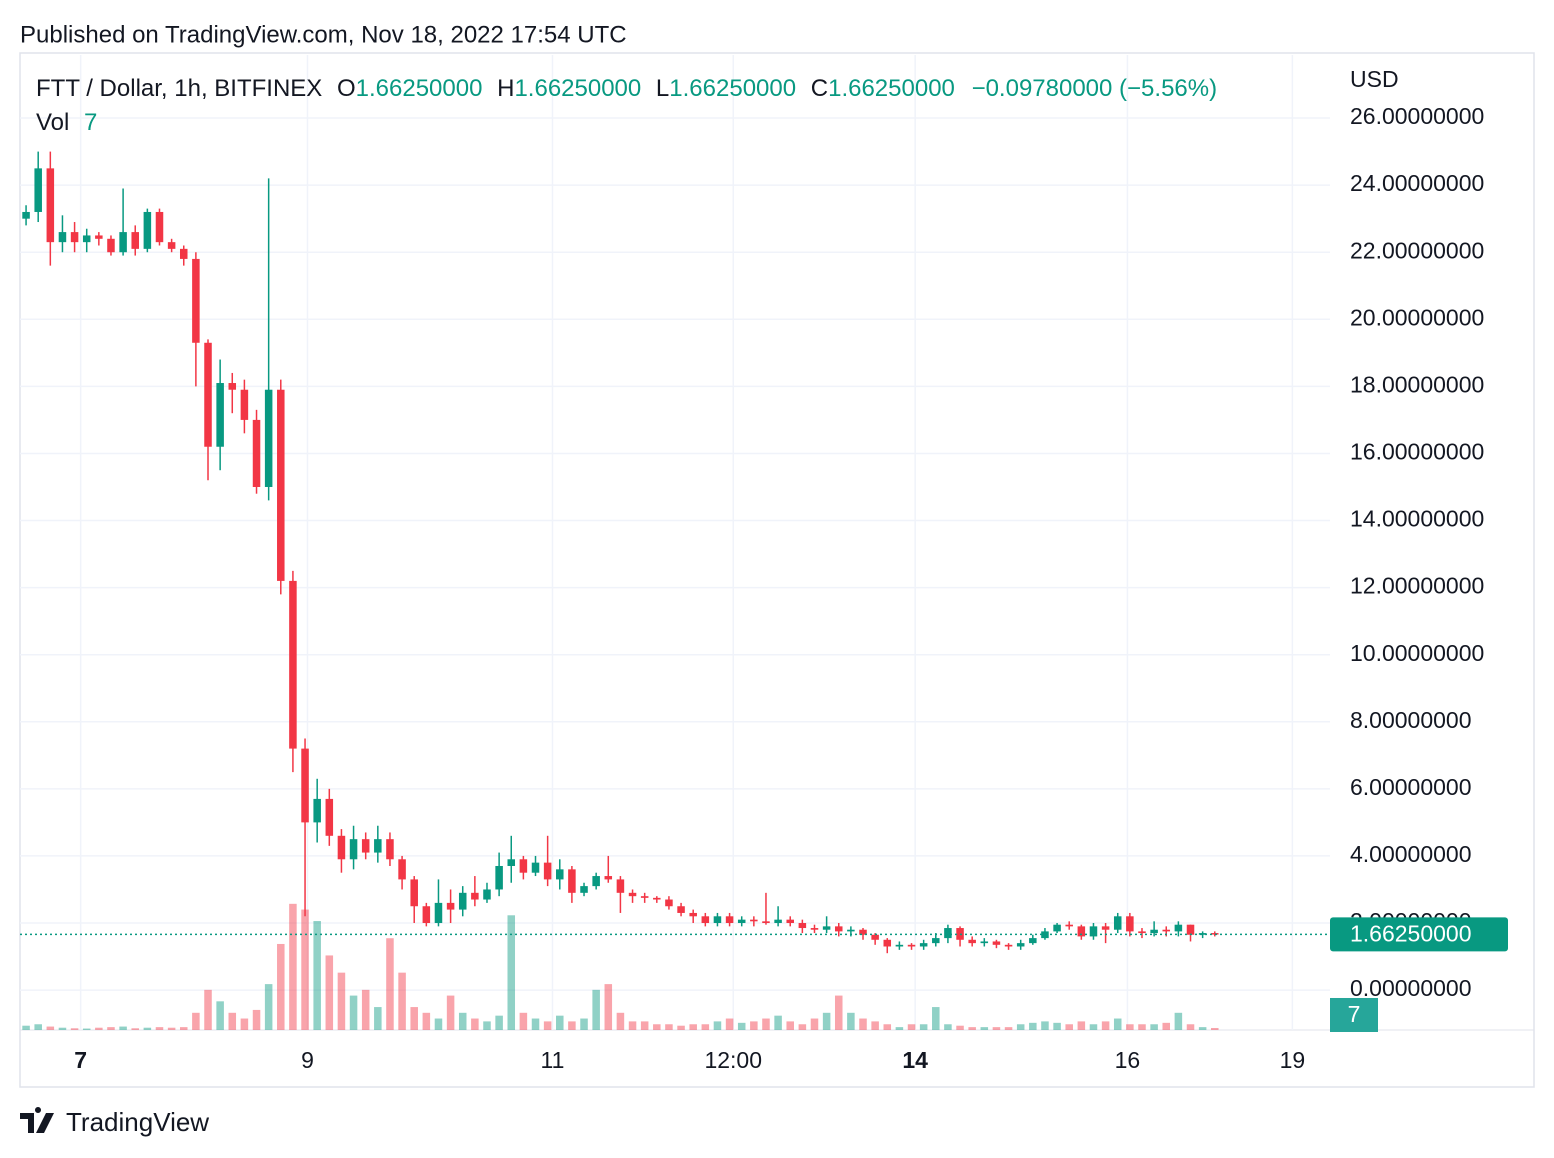 Image resolution: width=1554 pixels, height=1158 pixels. I want to click on y-tick-label: 22.00000000, so click(1417, 250).